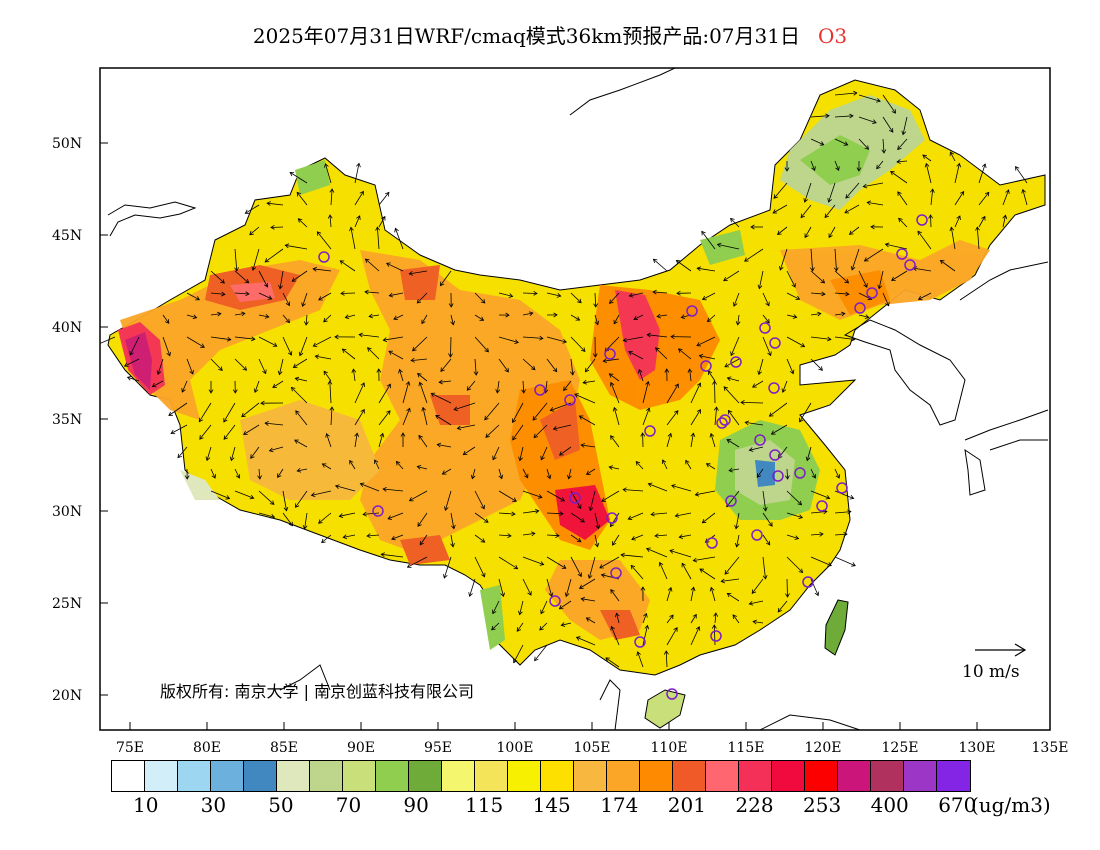  Describe the element at coordinates (977, 748) in the screenshot. I see `lon-label: 130E` at that location.